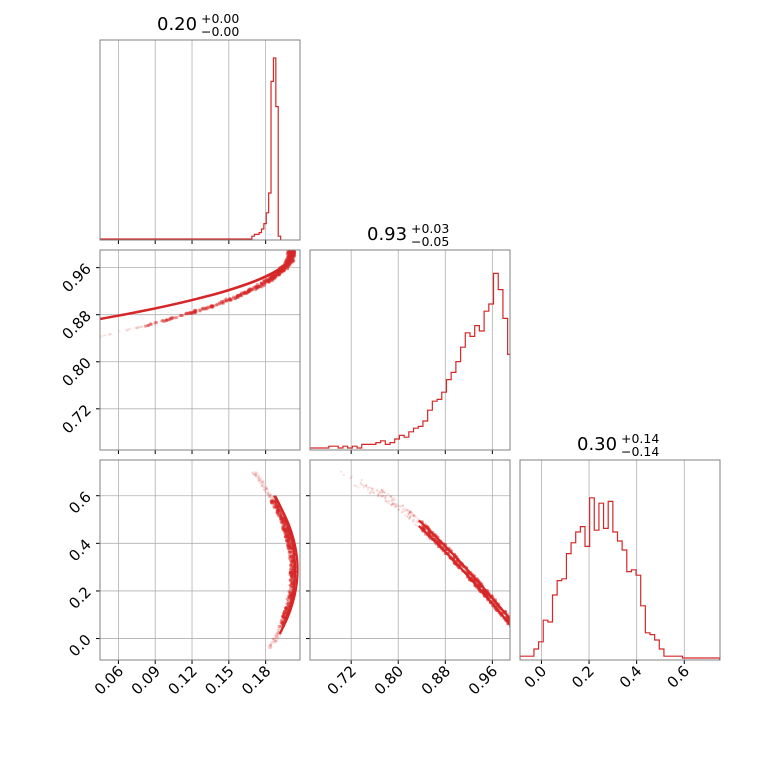 The image size is (760, 760). Describe the element at coordinates (80, 550) in the screenshot. I see `y-tick-label: 0.4` at that location.